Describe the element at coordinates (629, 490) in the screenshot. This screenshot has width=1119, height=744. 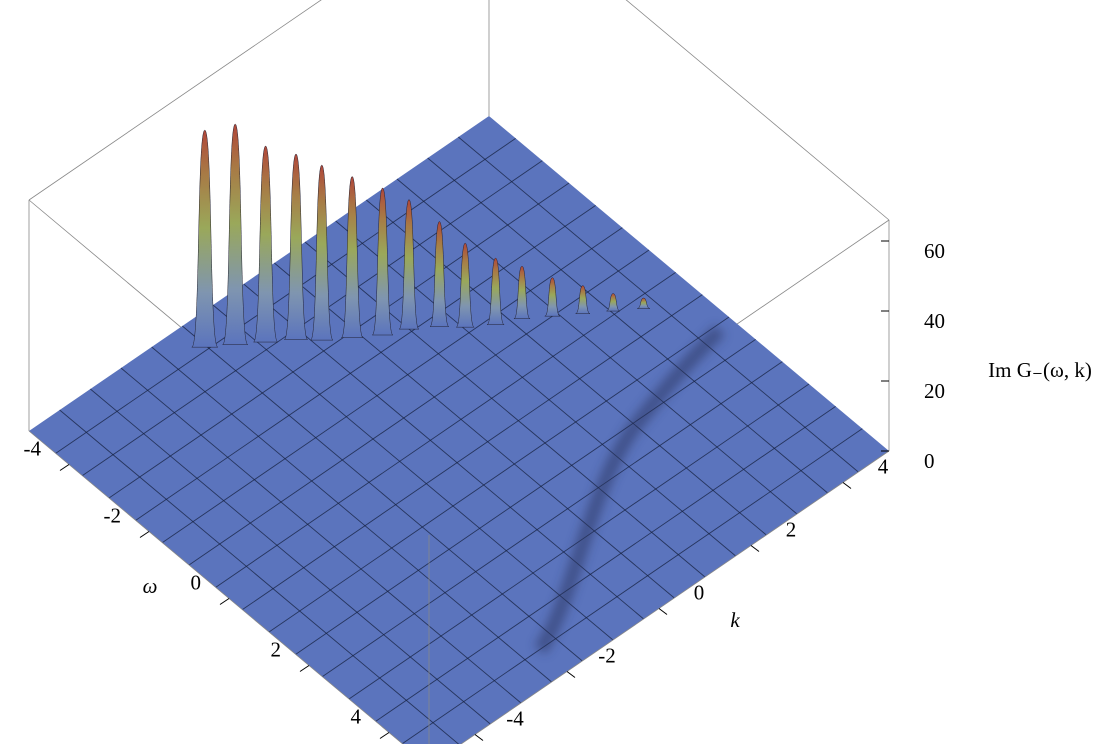
I see `trough-shading` at that location.